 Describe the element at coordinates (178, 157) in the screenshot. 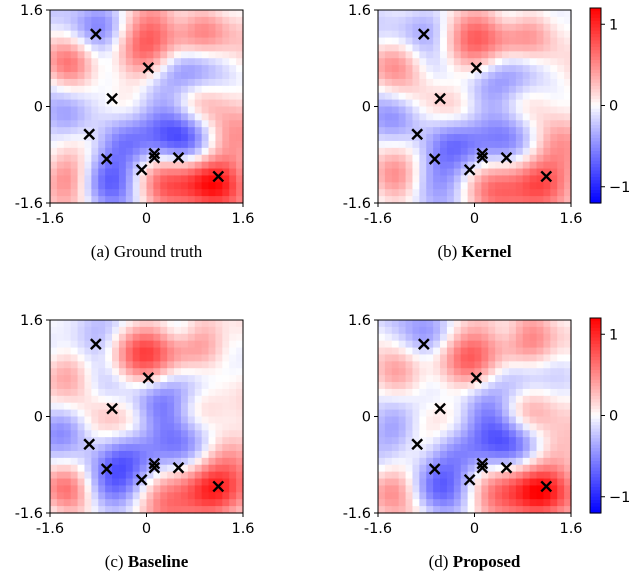

I see `source-marker` at that location.